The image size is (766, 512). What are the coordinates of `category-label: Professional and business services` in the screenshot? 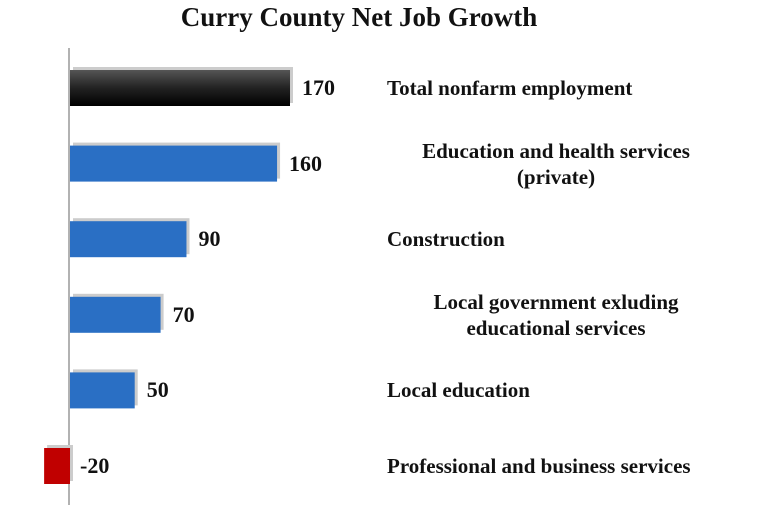 It's located at (539, 466).